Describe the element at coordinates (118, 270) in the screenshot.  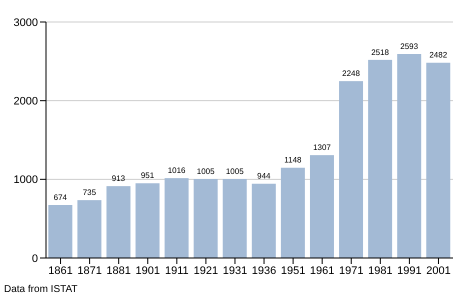
I see `x-tick-label: 1881` at that location.